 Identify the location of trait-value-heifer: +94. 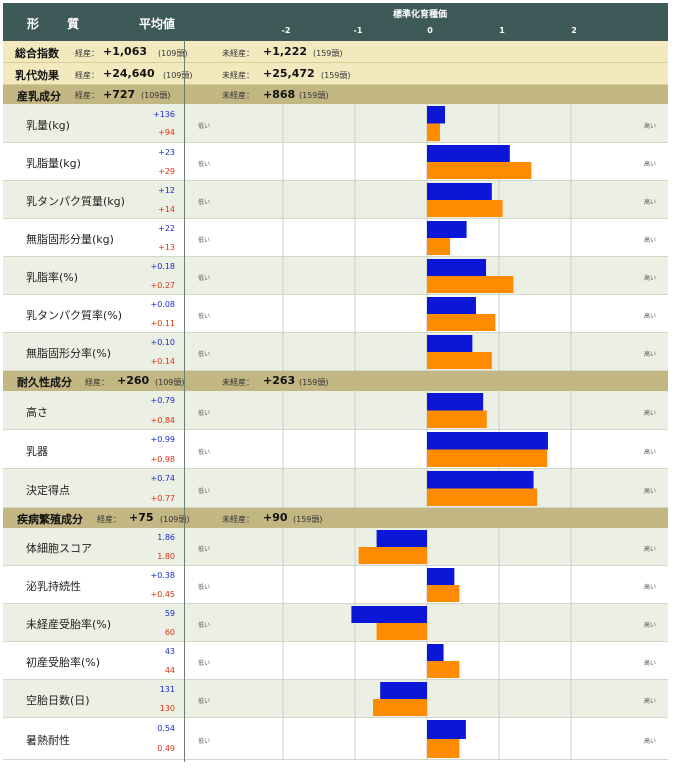
(166, 132).